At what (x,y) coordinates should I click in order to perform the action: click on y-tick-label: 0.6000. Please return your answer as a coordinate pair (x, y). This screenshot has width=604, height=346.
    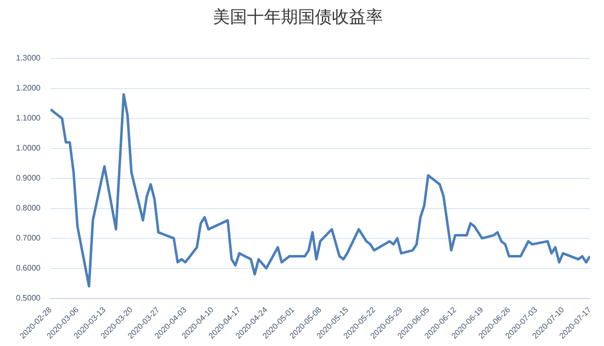
    Looking at the image, I should click on (29, 267).